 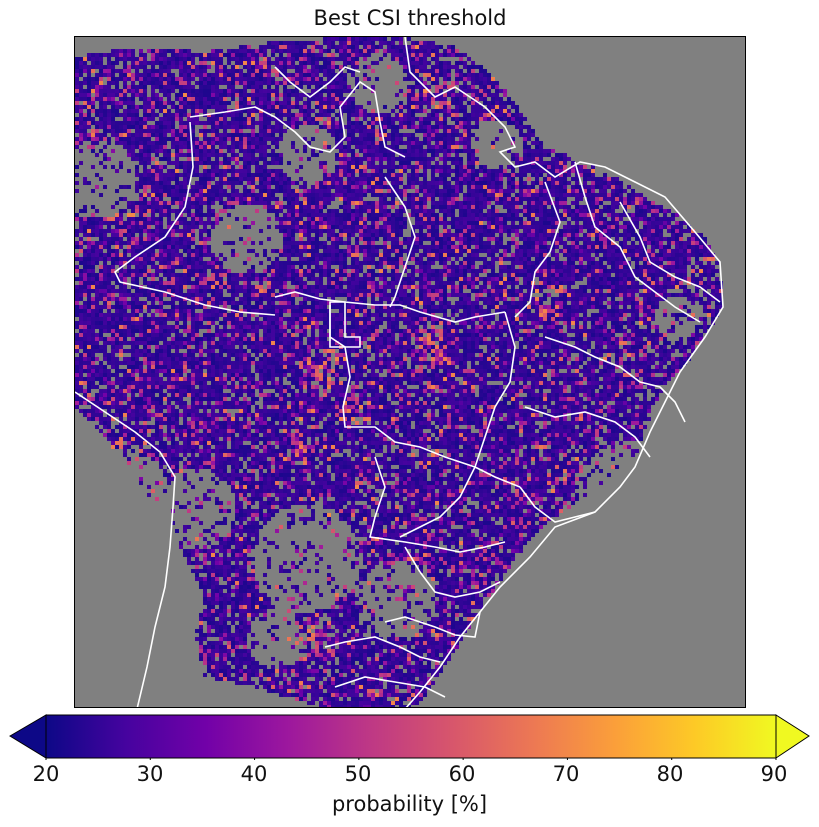 I want to click on border-far-south, so click(x=390, y=687).